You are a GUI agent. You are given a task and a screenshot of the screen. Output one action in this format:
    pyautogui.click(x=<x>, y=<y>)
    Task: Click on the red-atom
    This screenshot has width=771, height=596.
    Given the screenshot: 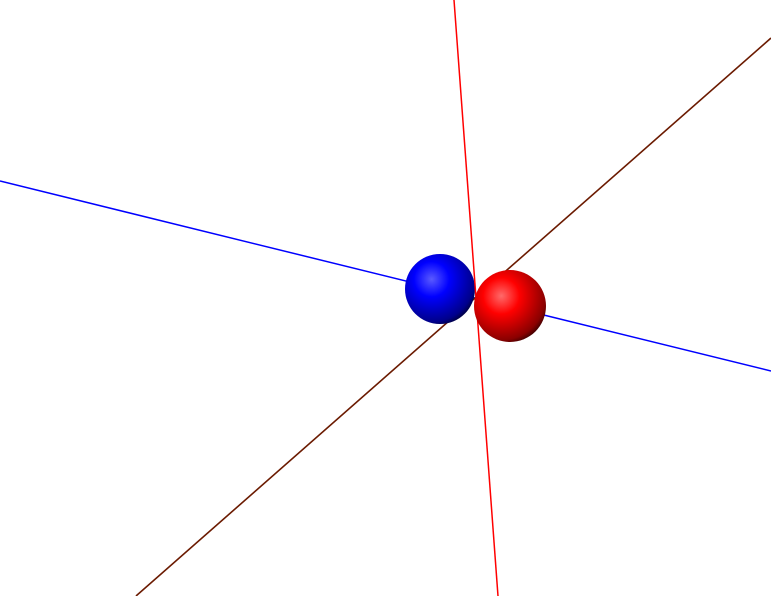 What is the action you would take?
    pyautogui.click(x=510, y=306)
    